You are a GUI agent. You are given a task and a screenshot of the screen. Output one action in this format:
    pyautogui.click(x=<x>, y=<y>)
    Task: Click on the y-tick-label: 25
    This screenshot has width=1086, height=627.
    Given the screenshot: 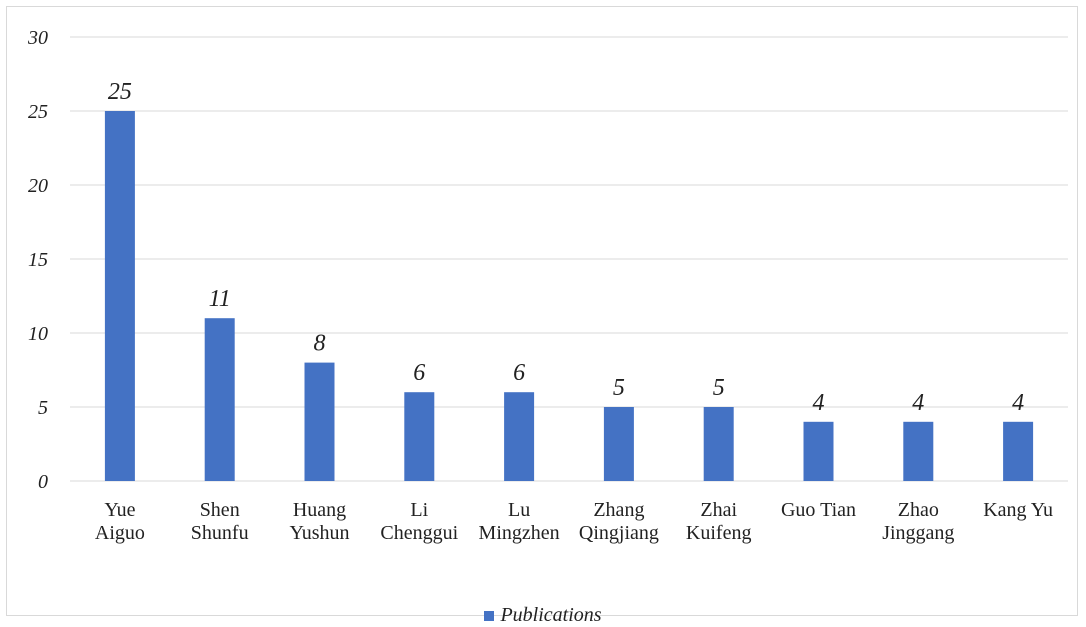 What is the action you would take?
    pyautogui.click(x=38, y=112)
    